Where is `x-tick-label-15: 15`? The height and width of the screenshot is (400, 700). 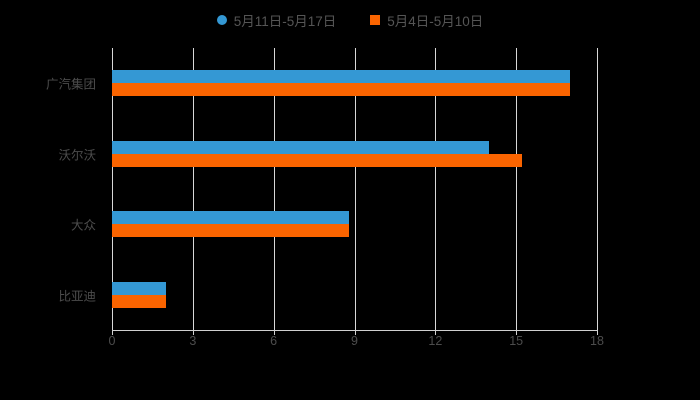
x-tick-label-15: 15 is located at coordinates (516, 341).